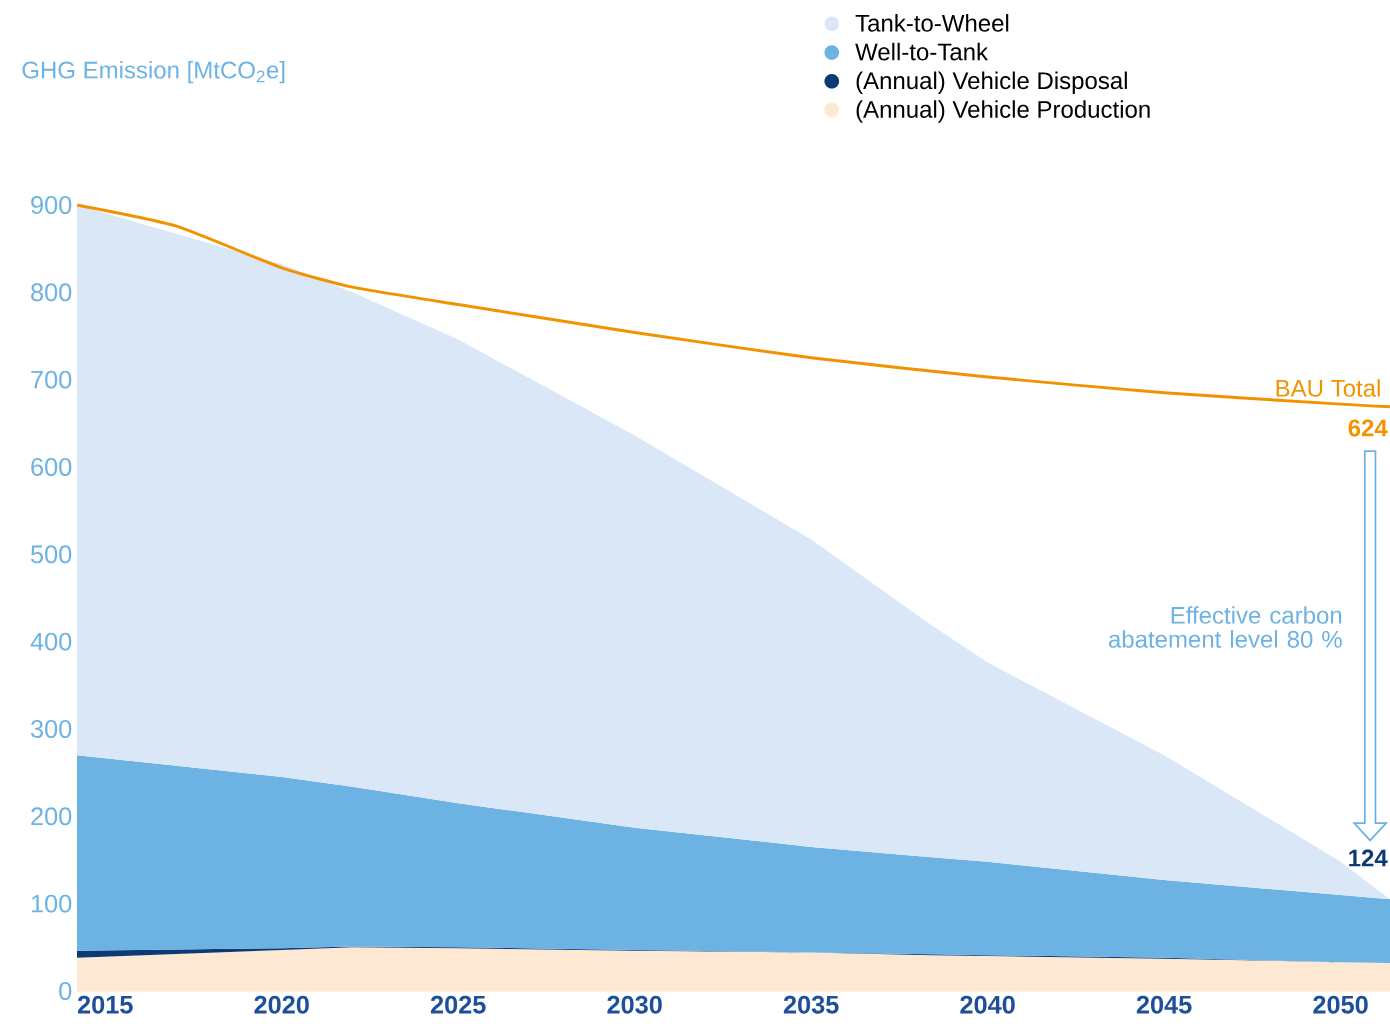  Describe the element at coordinates (51, 379) in the screenshot. I see `y-tick-label: 700` at that location.